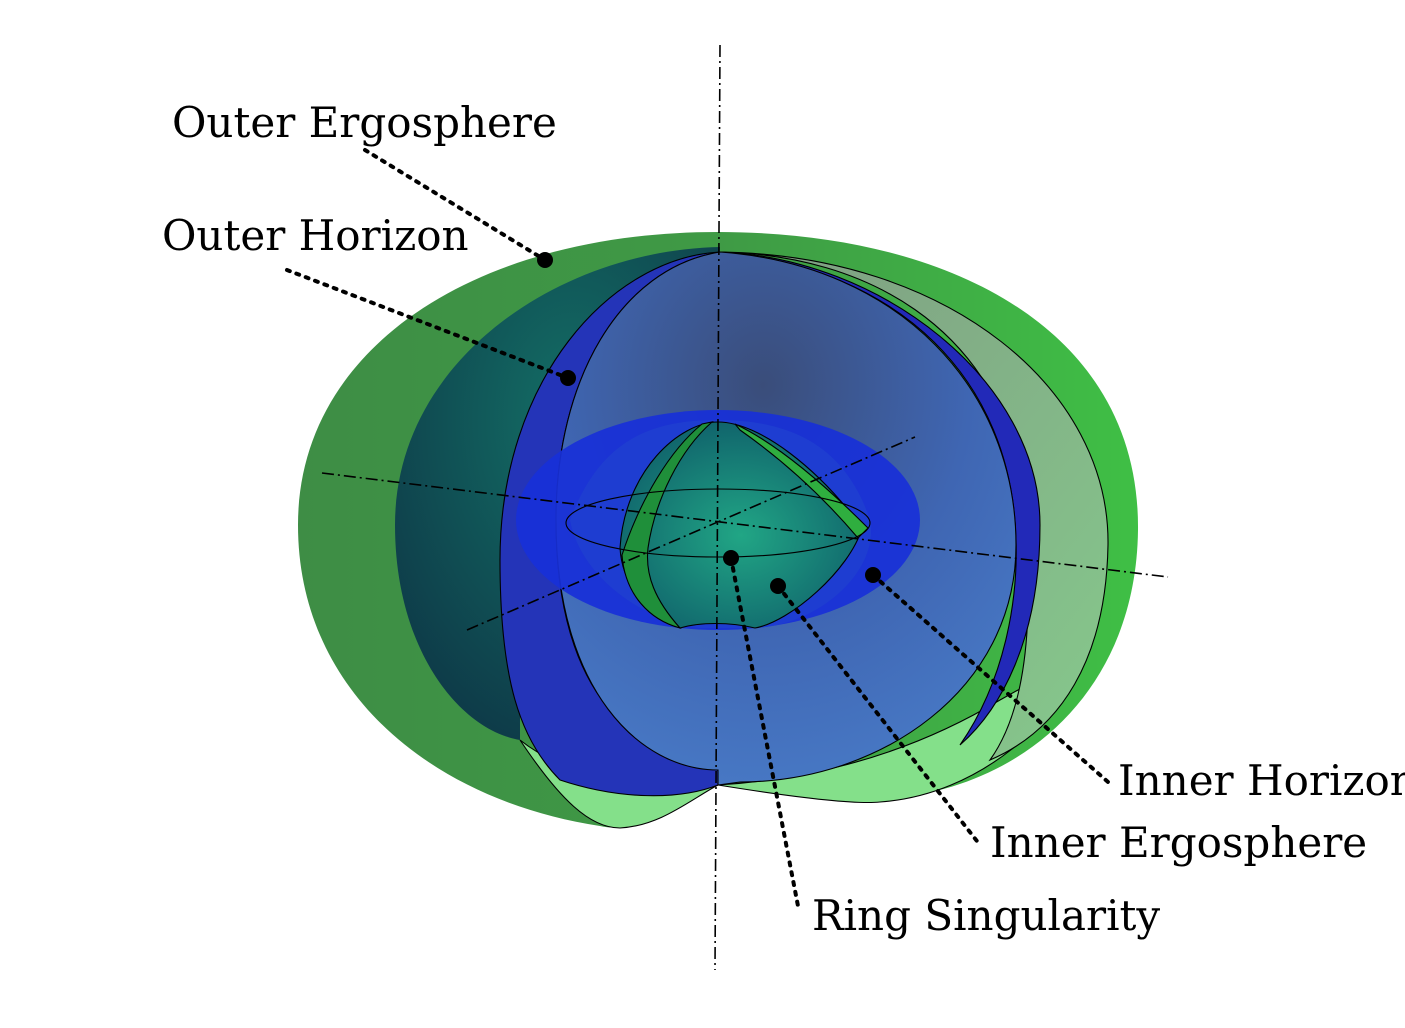  Describe the element at coordinates (1261, 780) in the screenshot. I see `inner-horizon-label: Inner Horizon` at that location.